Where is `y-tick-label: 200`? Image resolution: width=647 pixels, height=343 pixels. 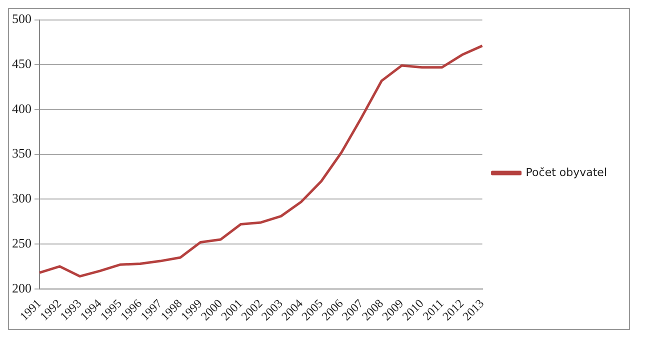
y-tick-label: 200 is located at coordinates (22, 288).